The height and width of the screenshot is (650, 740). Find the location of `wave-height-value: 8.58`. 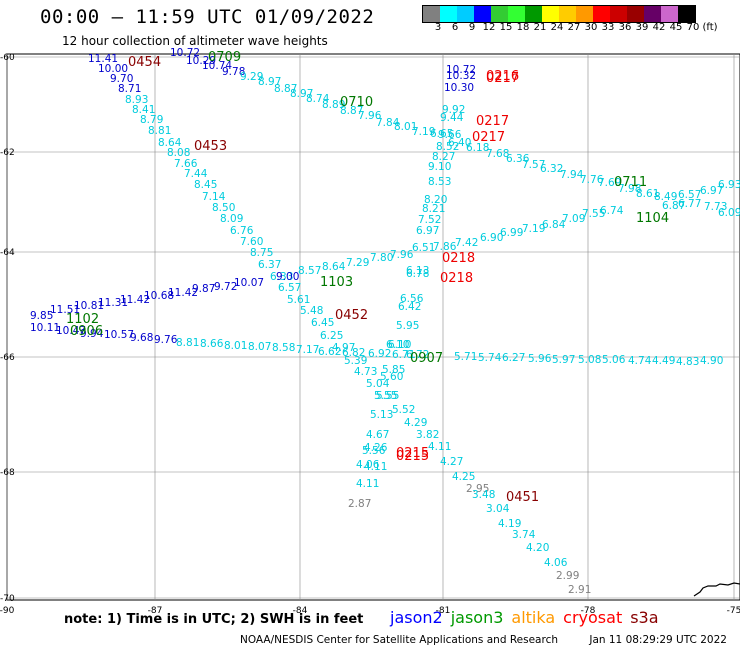

wave-height-value: 8.58 is located at coordinates (283, 348).